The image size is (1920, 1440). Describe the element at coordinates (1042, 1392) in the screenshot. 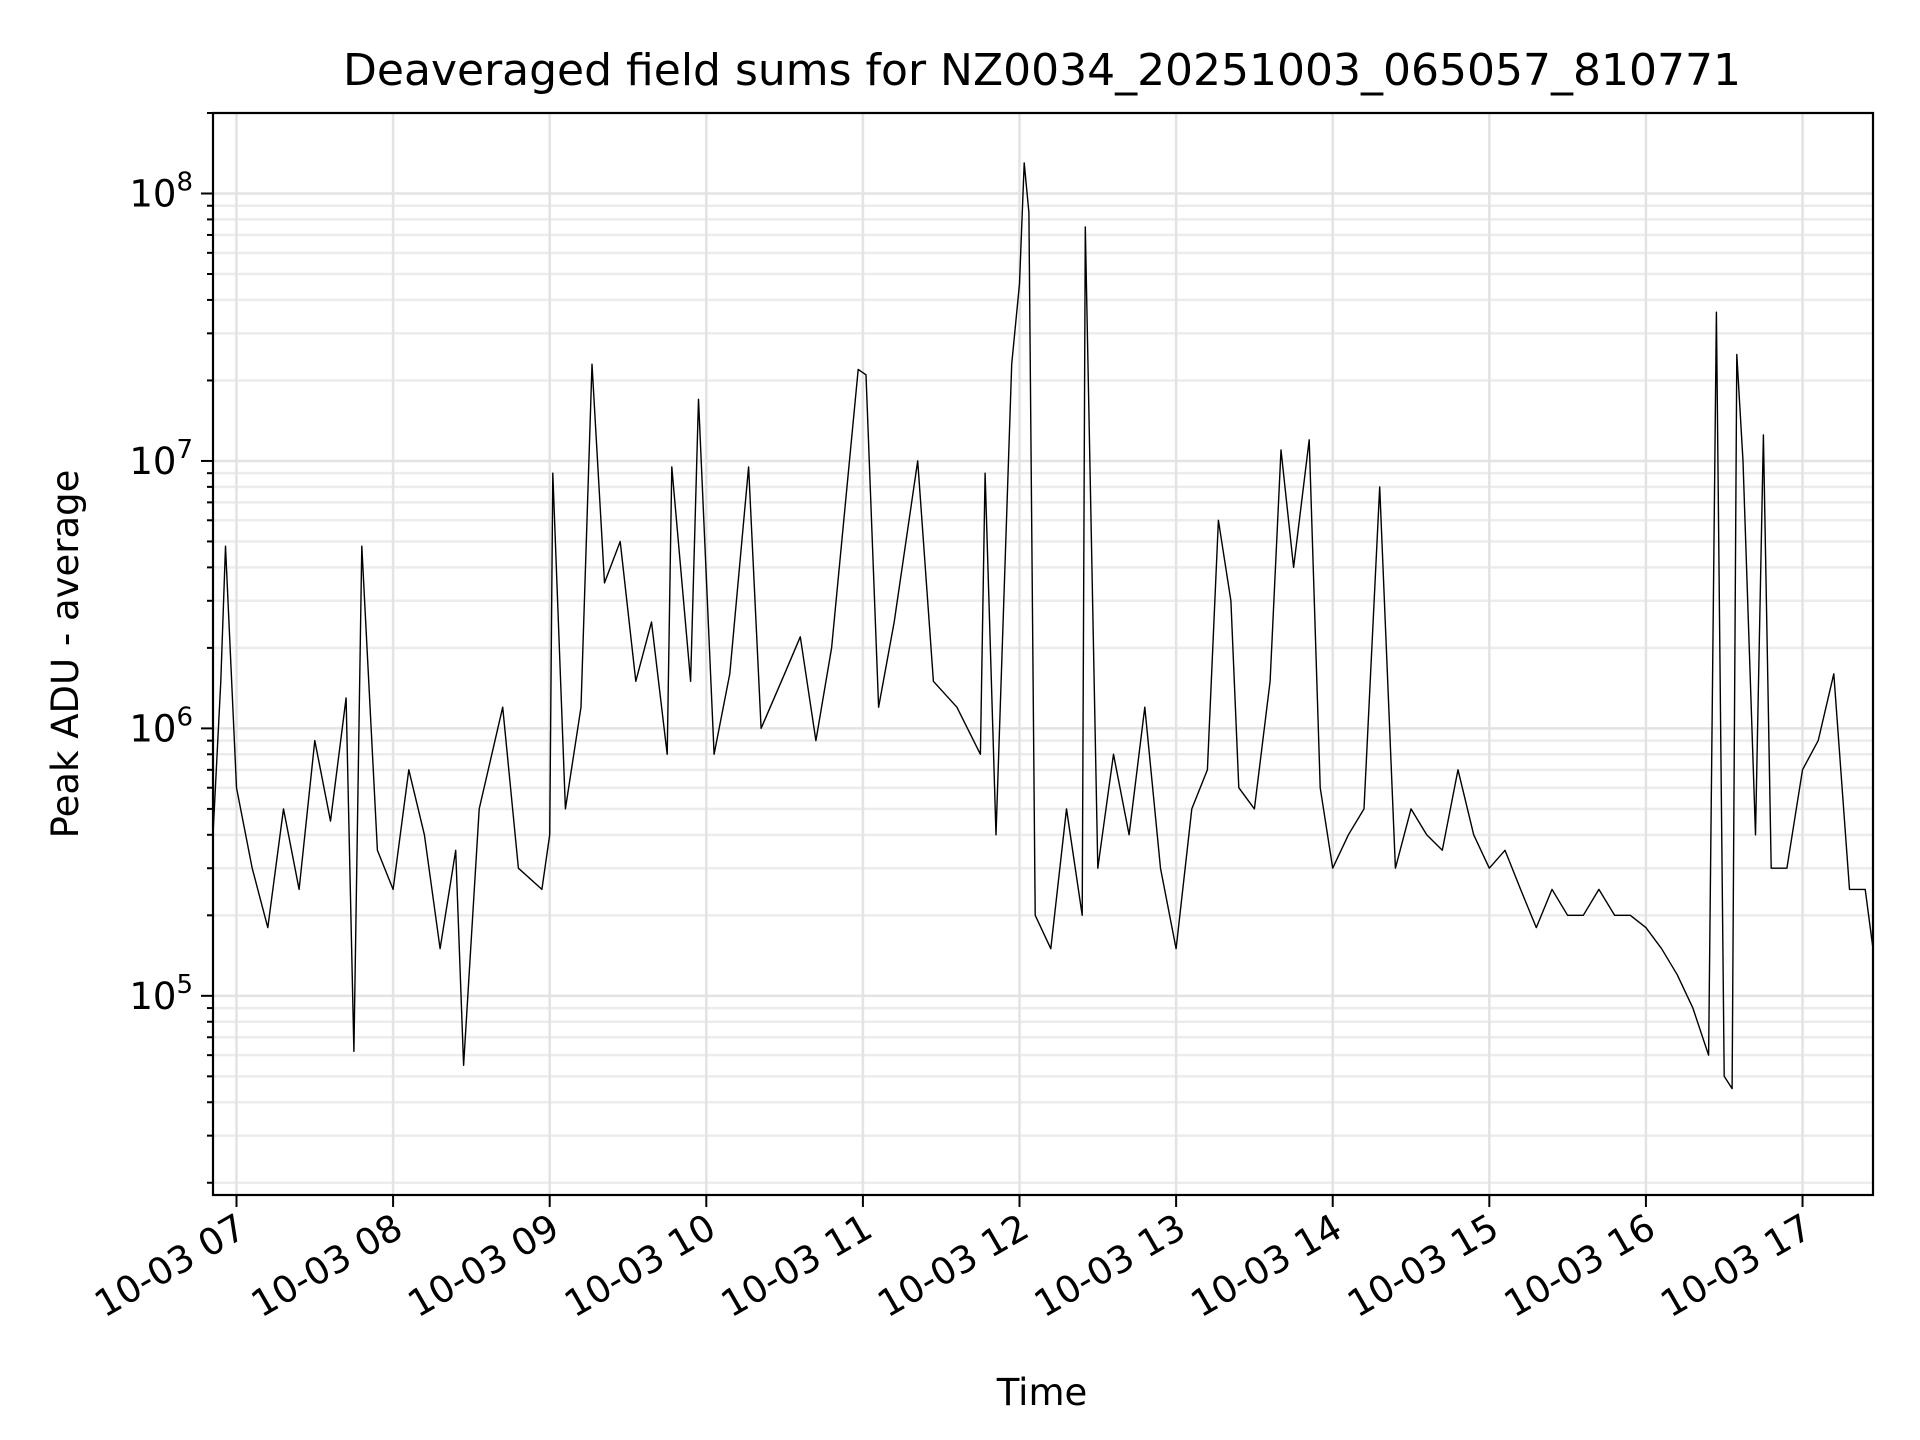

I see `x-axis-label: Time` at that location.